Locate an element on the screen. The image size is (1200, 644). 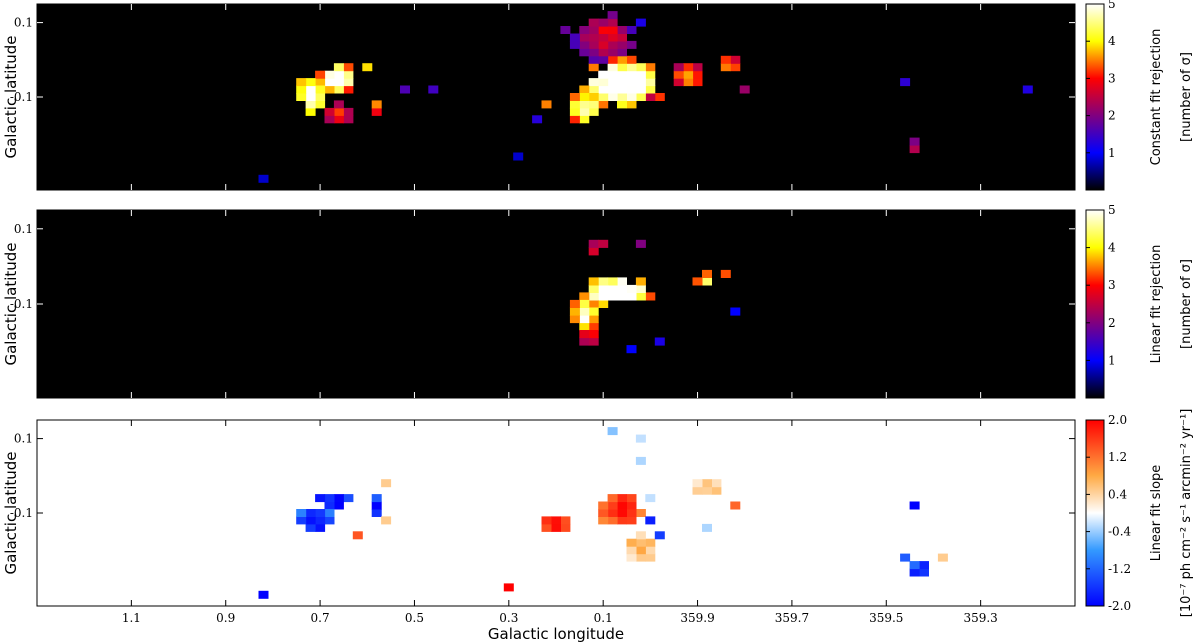
colorbar-tick-label: 1 is located at coordinates (1112, 360).